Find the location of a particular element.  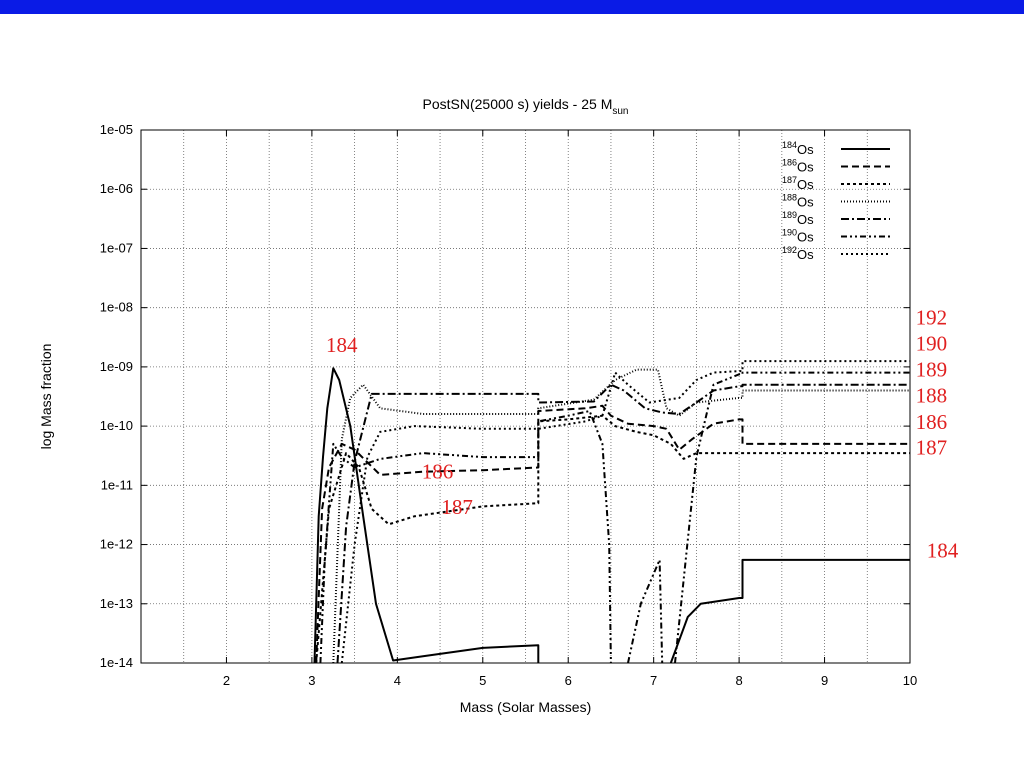

x-tick-label: 3 is located at coordinates (311, 680).